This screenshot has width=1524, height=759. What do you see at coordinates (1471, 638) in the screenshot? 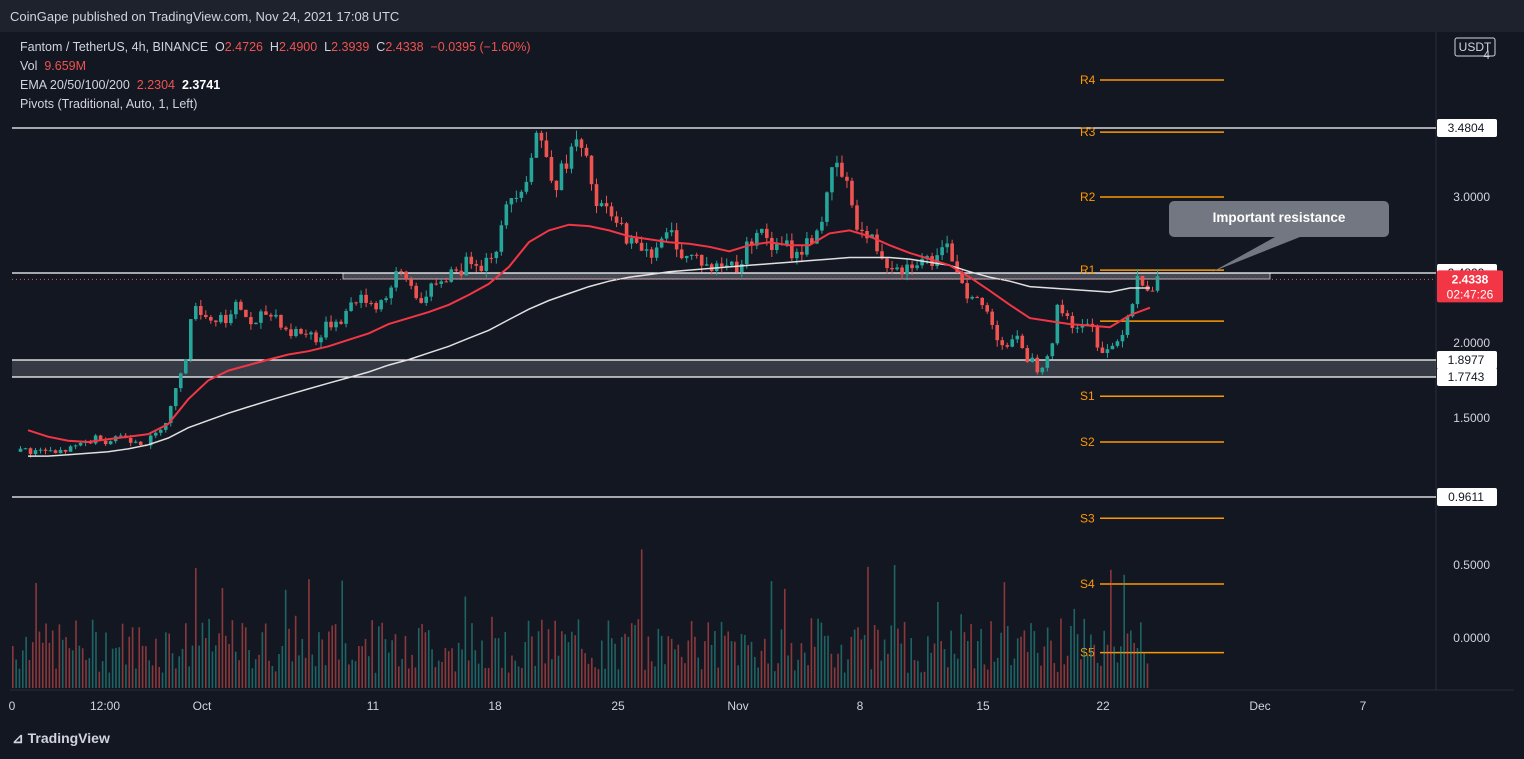
I see `y-tick-5: 0.0000` at bounding box center [1471, 638].